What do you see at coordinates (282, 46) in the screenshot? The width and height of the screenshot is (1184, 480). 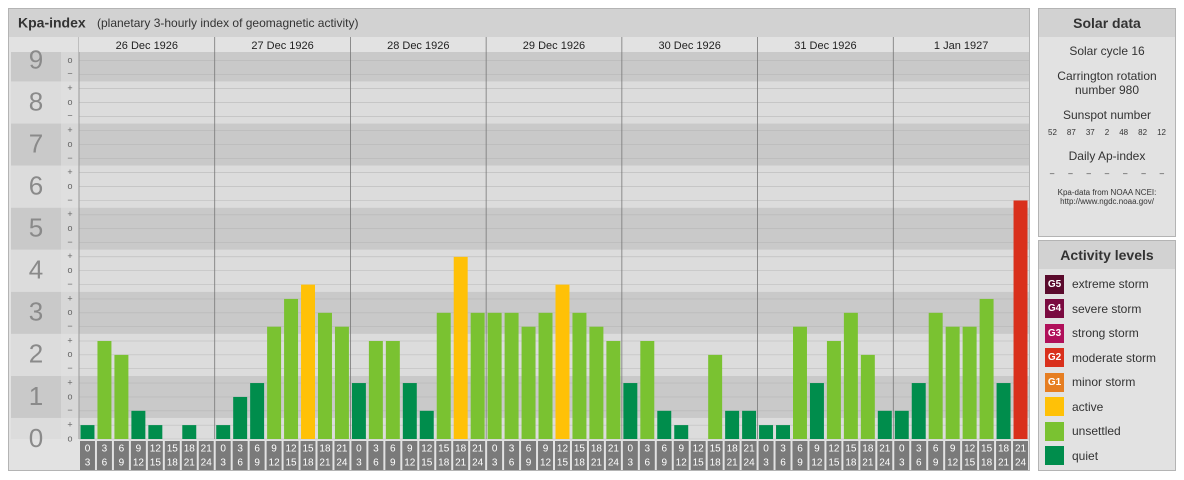 I see `date-label: 27 Dec 1926` at bounding box center [282, 46].